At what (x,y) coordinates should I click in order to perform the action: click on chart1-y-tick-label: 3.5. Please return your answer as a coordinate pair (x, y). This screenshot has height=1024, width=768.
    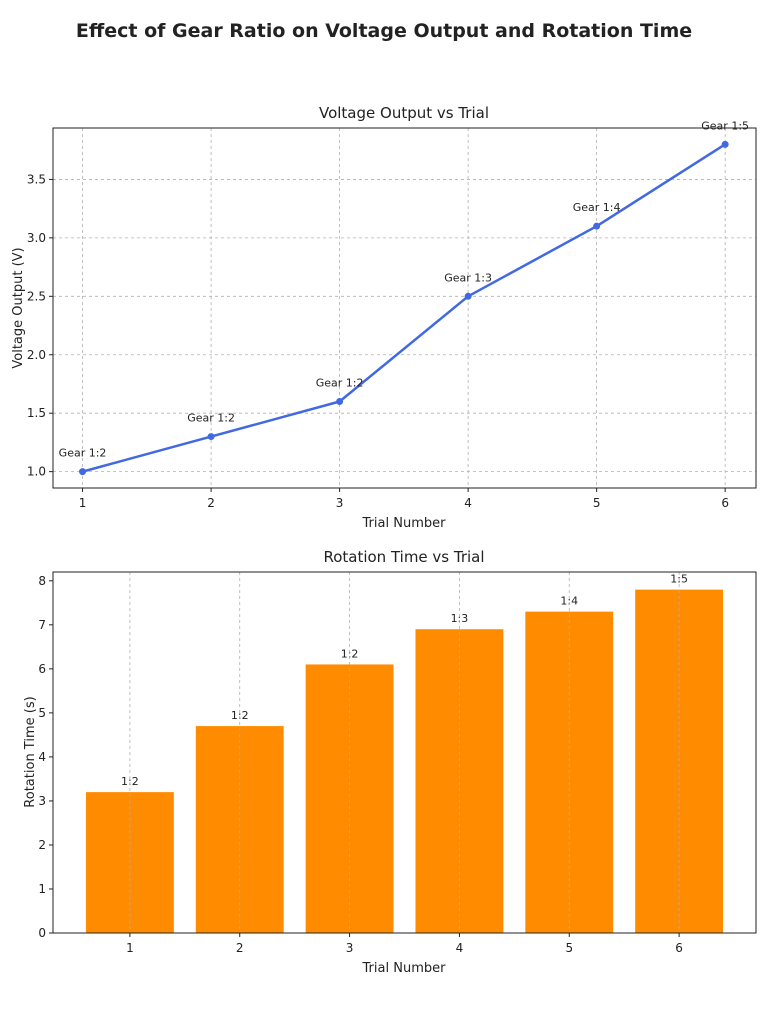
    Looking at the image, I should click on (36, 179).